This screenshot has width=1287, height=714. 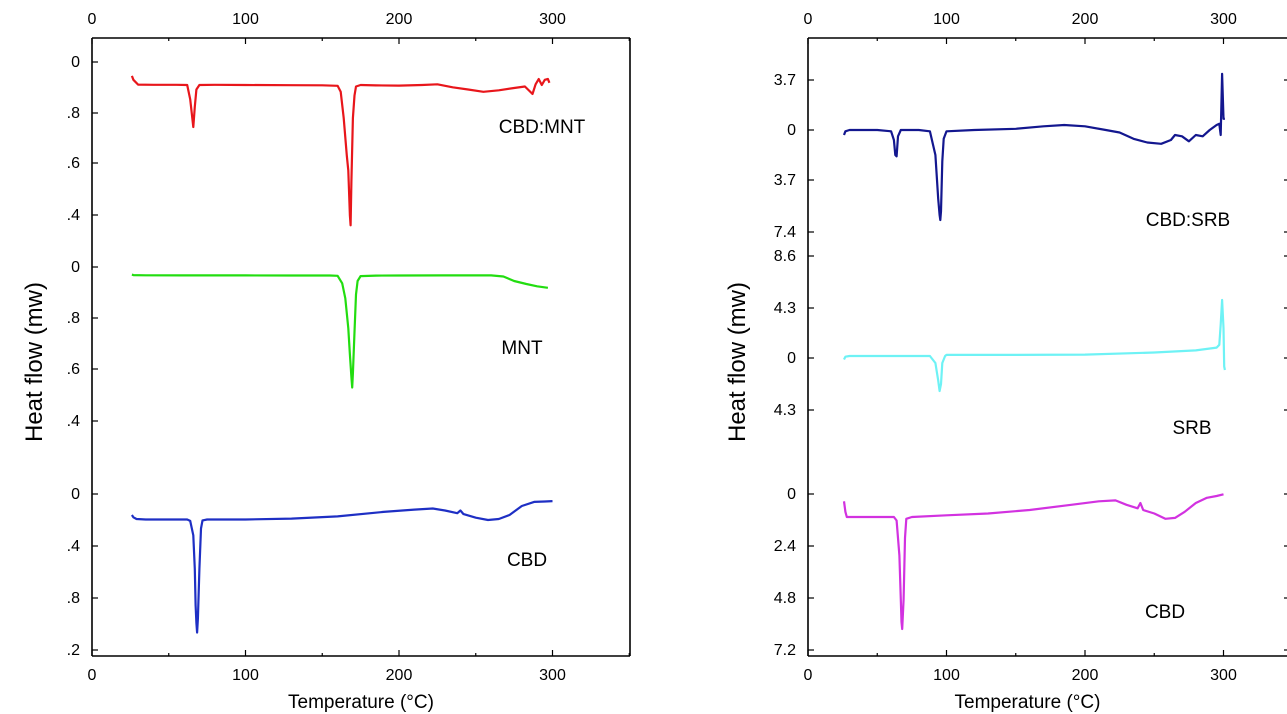 What do you see at coordinates (340, 151) in the screenshot?
I see `series-line-cbd-mnt` at bounding box center [340, 151].